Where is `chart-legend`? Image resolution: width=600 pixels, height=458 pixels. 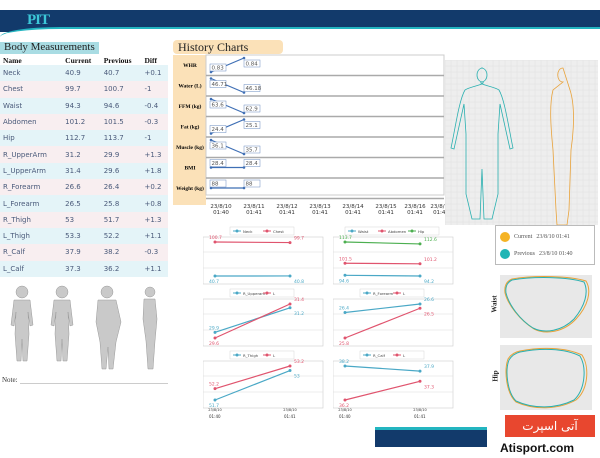
chart-legend is located at coordinates (262, 231).